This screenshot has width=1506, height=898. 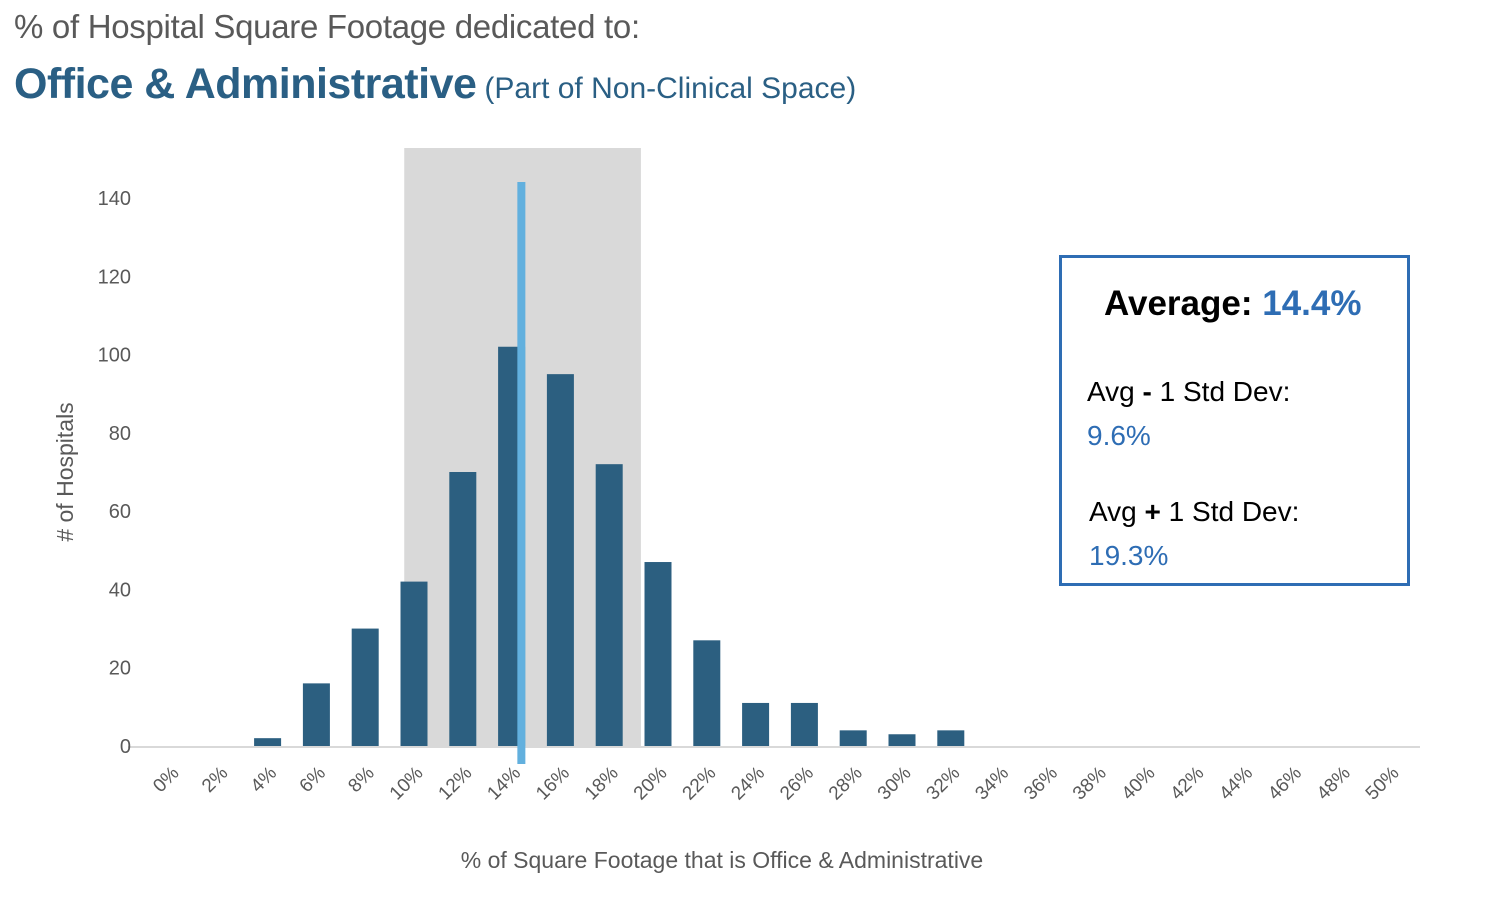 What do you see at coordinates (853, 738) in the screenshot?
I see `bar-28pct` at bounding box center [853, 738].